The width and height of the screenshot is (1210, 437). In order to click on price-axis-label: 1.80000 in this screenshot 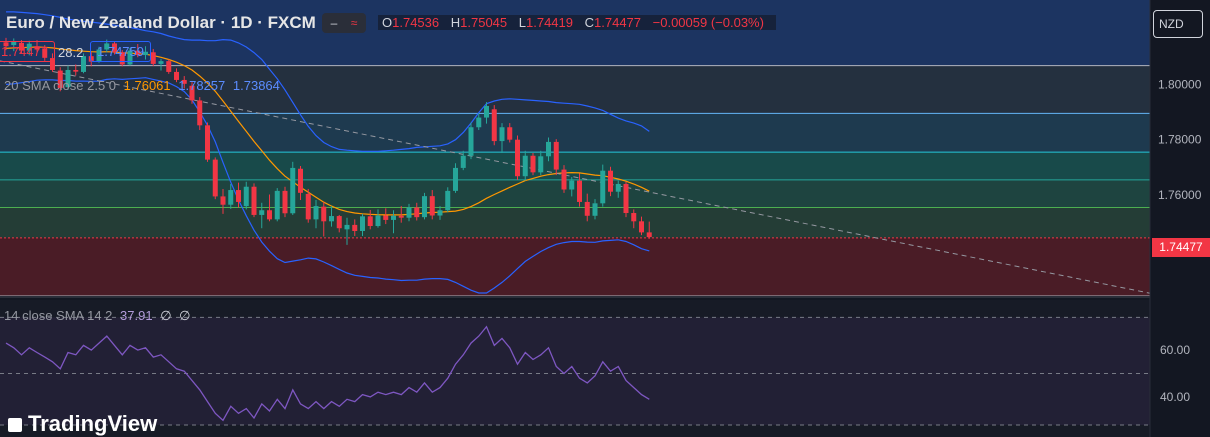, I will do `click(1180, 84)`.